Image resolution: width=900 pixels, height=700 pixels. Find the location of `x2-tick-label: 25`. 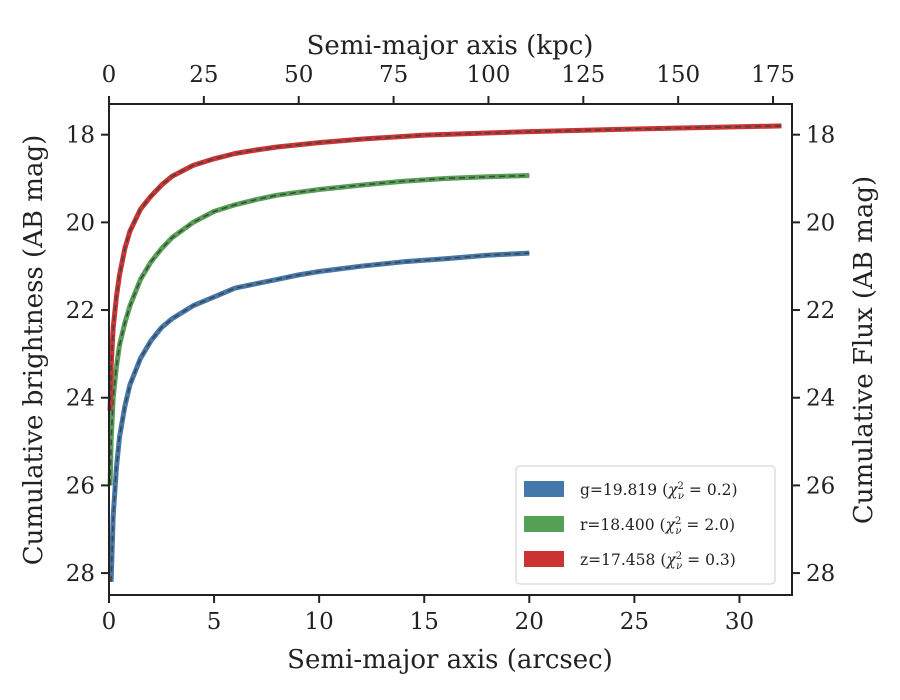

x2-tick-label: 25 is located at coordinates (203, 75).